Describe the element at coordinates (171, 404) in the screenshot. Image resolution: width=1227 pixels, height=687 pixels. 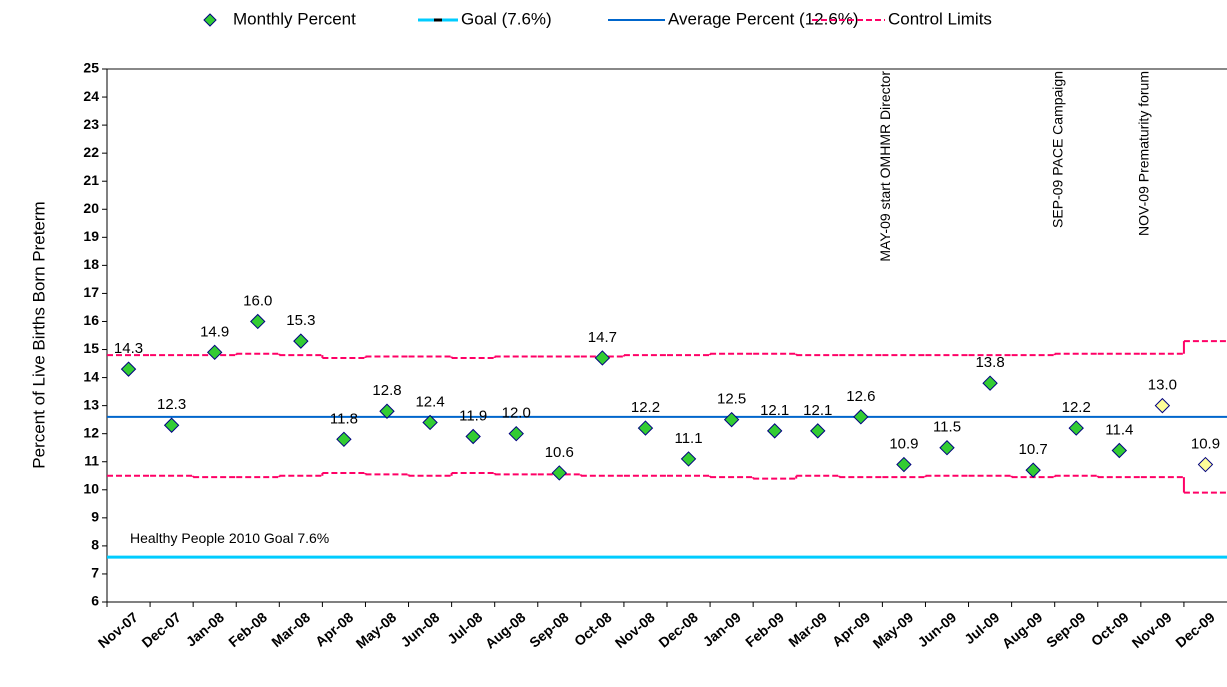
I see `data-label: 12.3` at that location.